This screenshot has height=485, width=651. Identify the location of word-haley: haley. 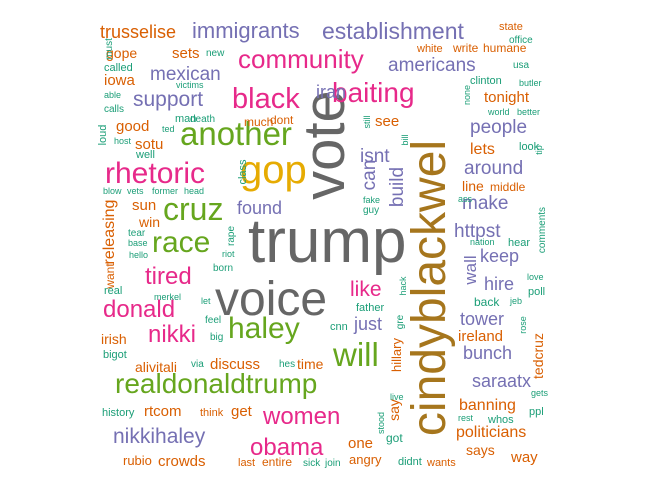
(264, 328).